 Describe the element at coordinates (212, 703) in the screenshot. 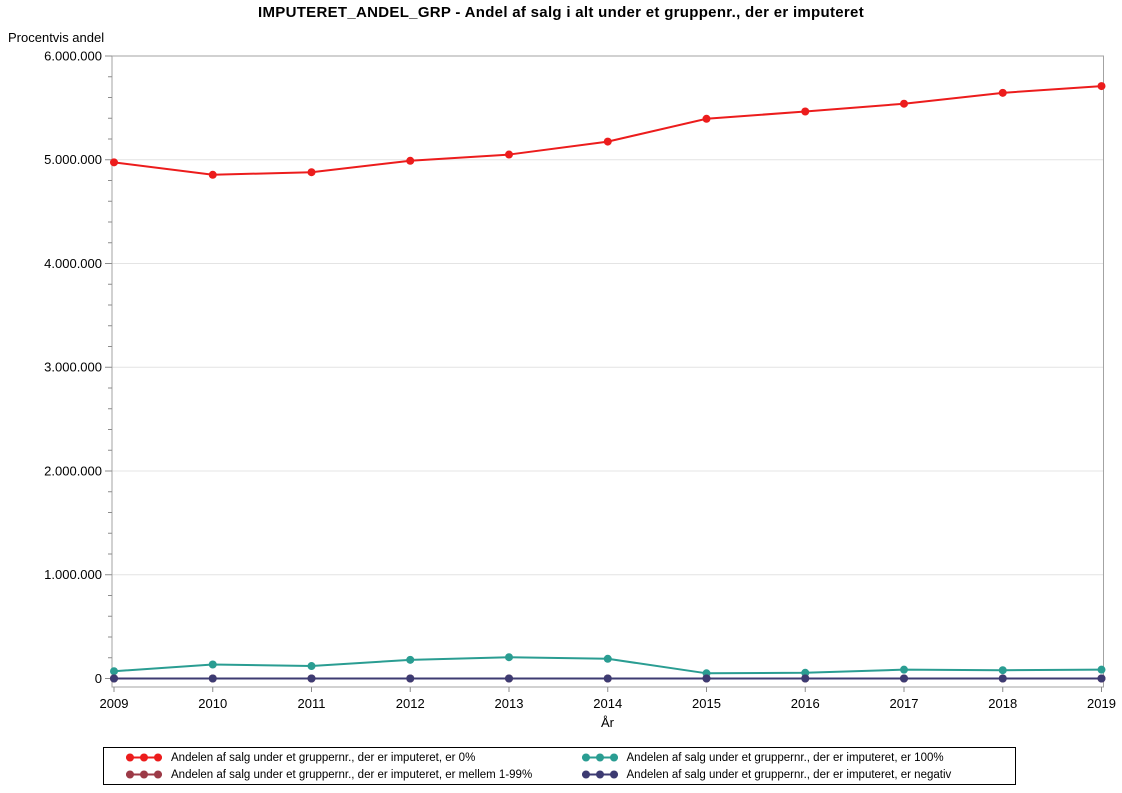

I see `svg-text: 2010` at that location.